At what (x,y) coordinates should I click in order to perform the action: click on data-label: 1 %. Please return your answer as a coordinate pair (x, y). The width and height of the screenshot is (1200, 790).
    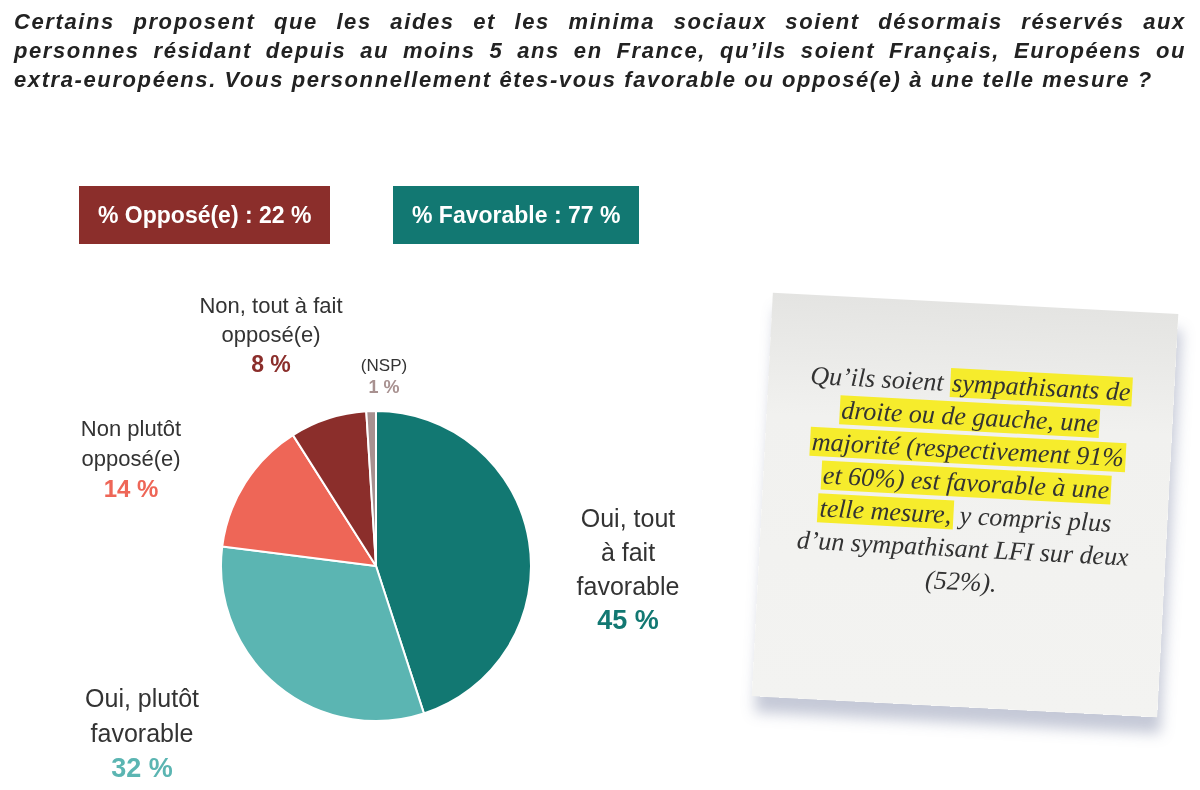
    Looking at the image, I should click on (384, 387).